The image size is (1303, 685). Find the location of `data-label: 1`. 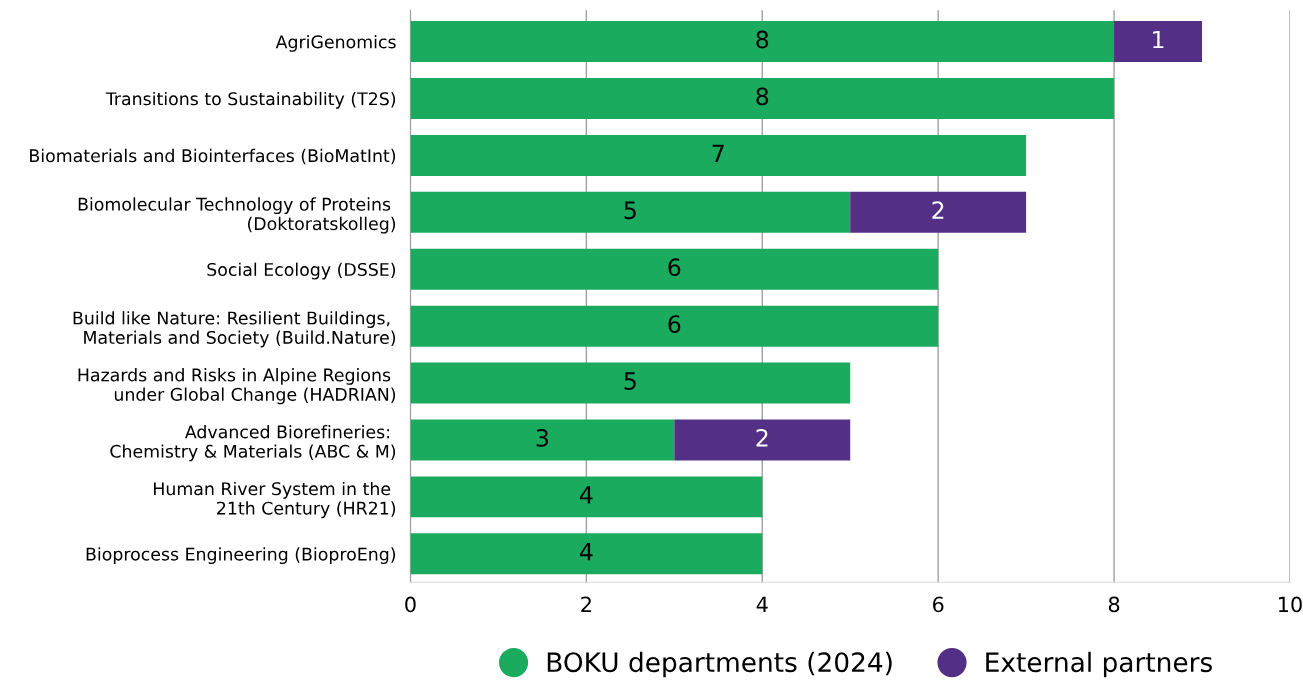

data-label: 1 is located at coordinates (1158, 39).